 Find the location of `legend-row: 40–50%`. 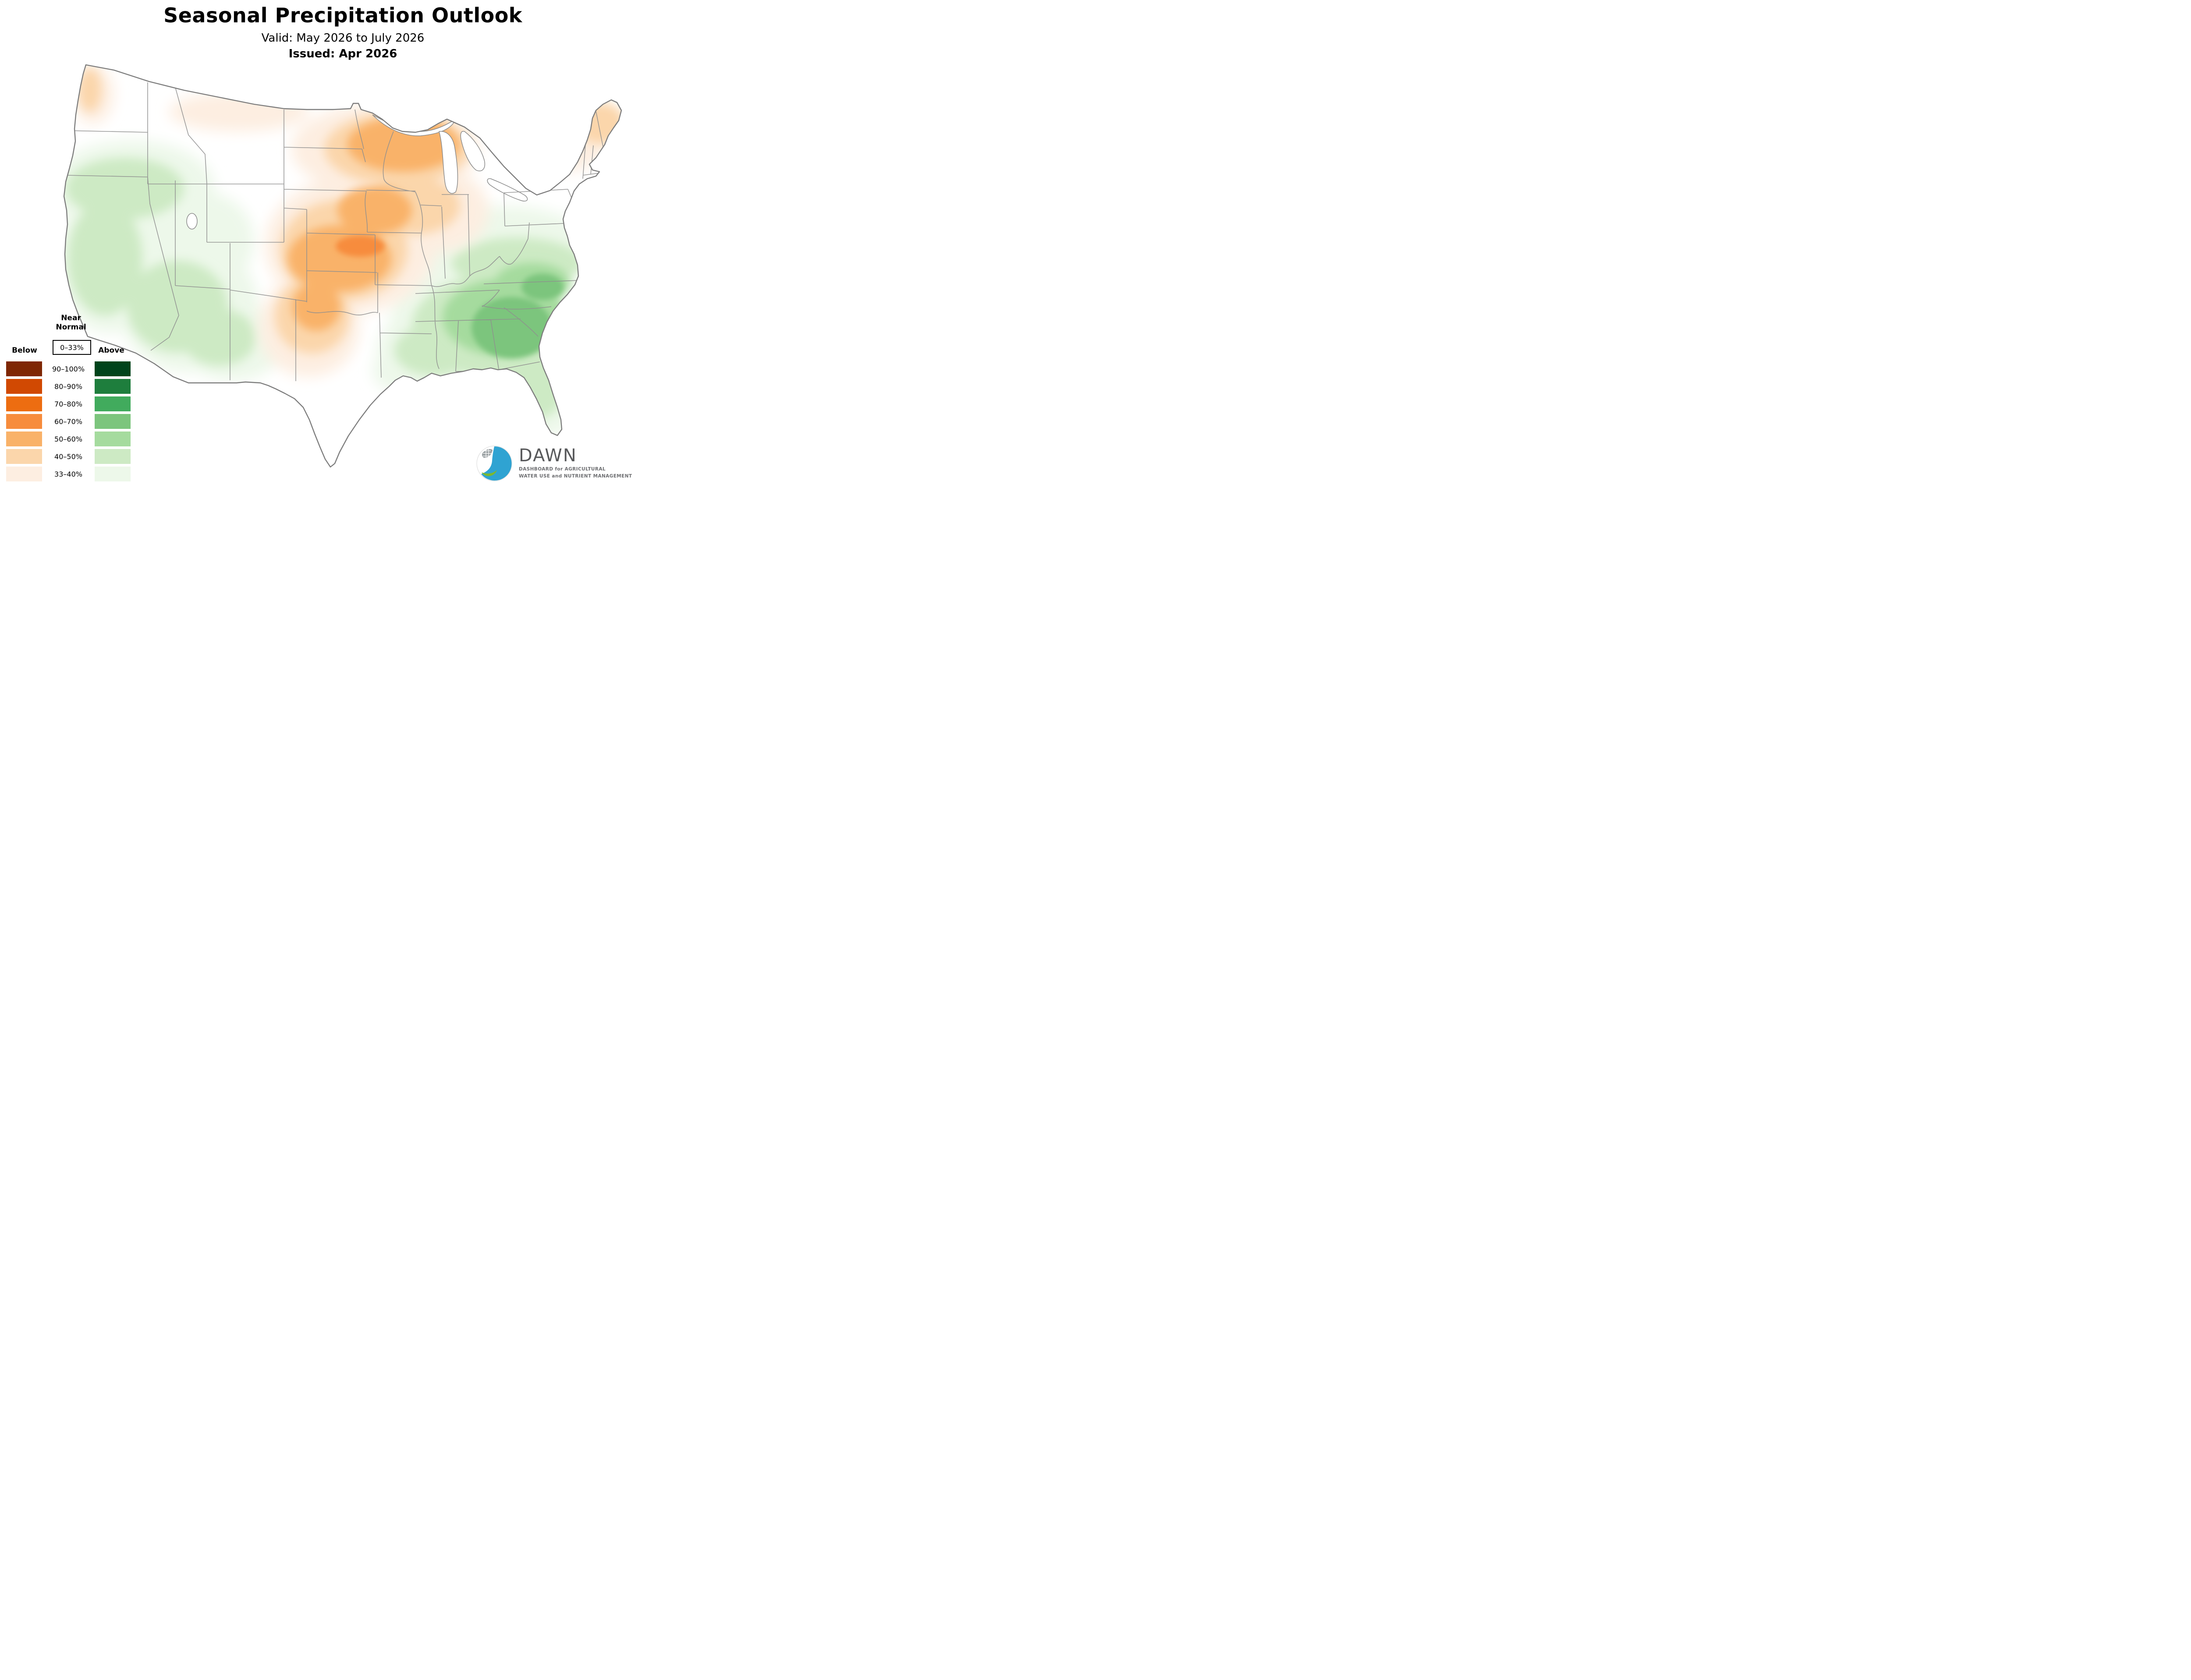

legend-row: 40–50% is located at coordinates (68, 457).